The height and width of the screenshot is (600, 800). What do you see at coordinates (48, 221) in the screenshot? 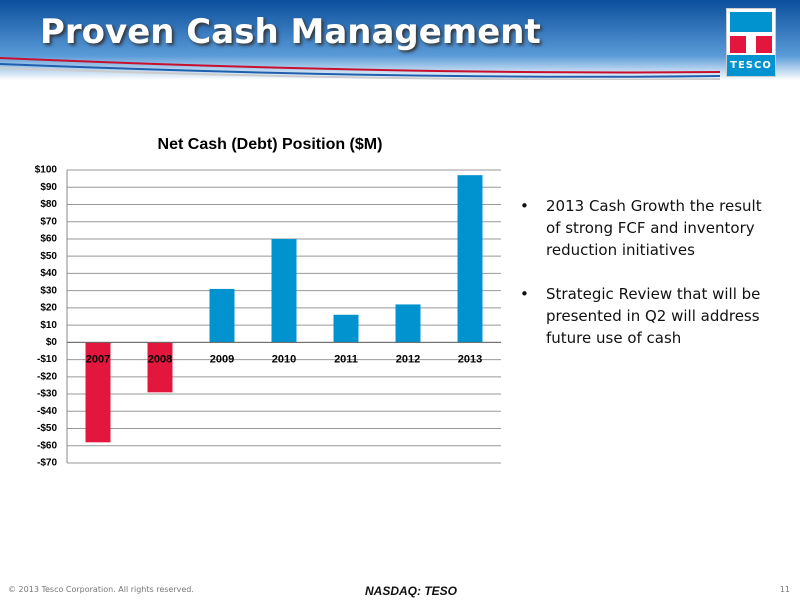
I see `y-tick-label: $70` at bounding box center [48, 221].